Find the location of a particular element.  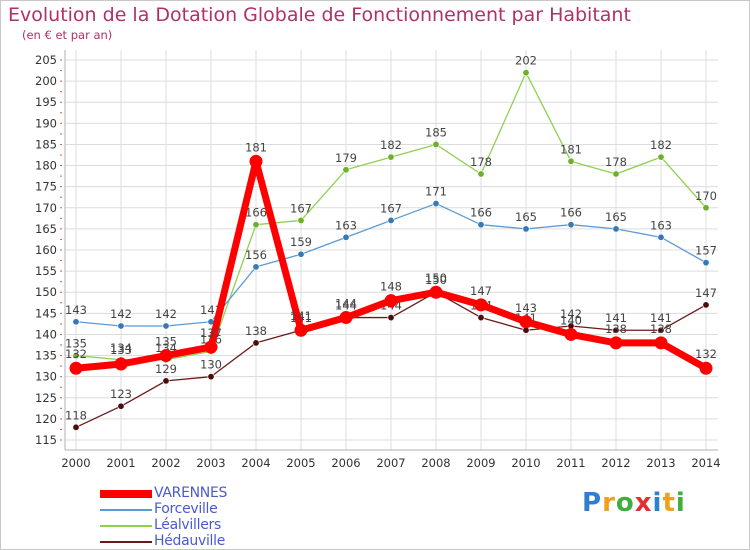

x-tick-label: 2011 is located at coordinates (570, 463).